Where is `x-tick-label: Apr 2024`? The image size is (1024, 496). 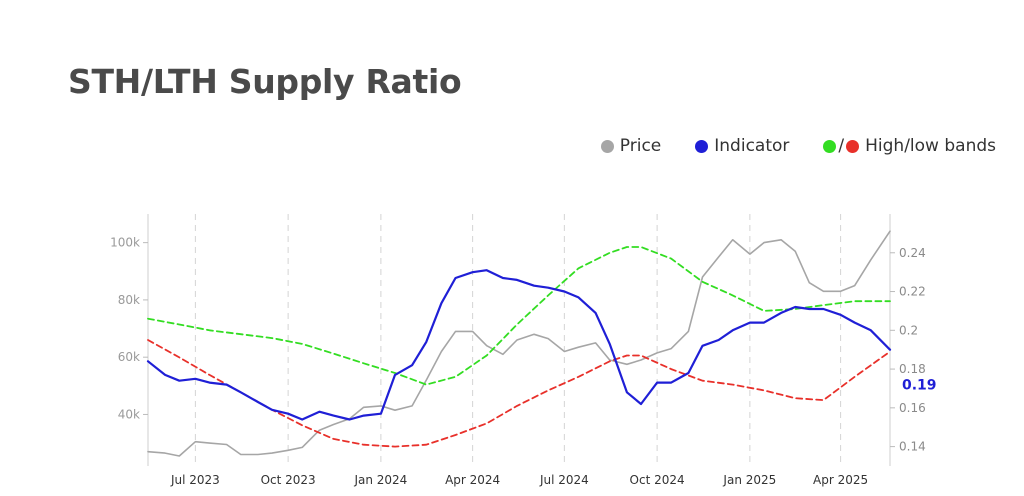 x-tick-label: Apr 2024 is located at coordinates (472, 480).